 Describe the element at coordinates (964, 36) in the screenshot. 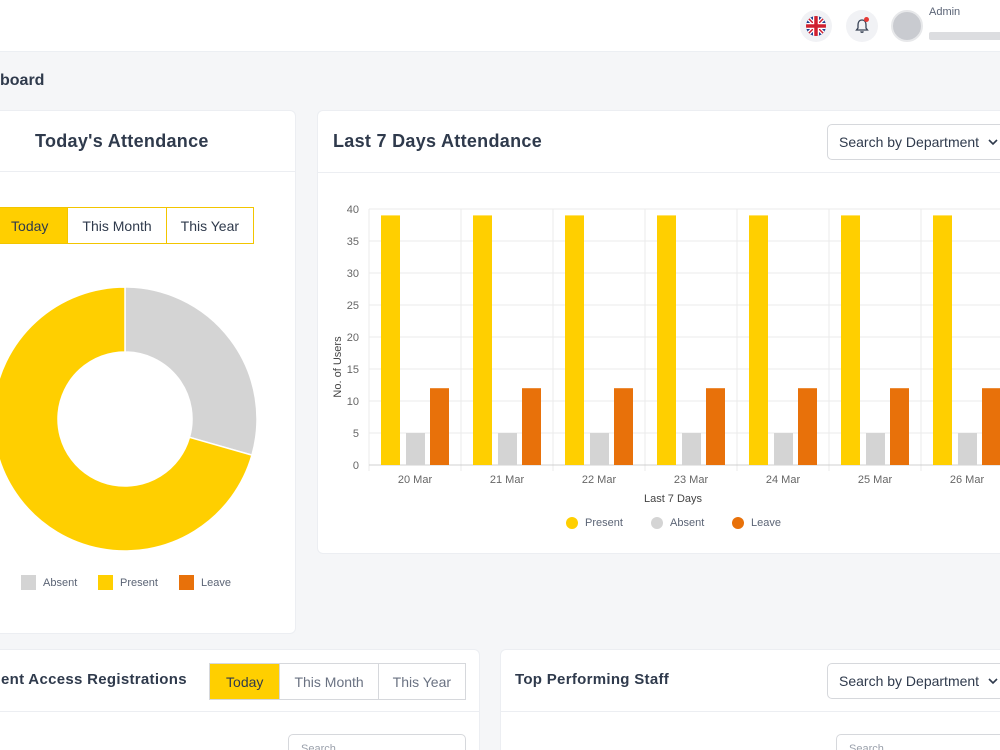

I see `admin-role-placeholder` at that location.